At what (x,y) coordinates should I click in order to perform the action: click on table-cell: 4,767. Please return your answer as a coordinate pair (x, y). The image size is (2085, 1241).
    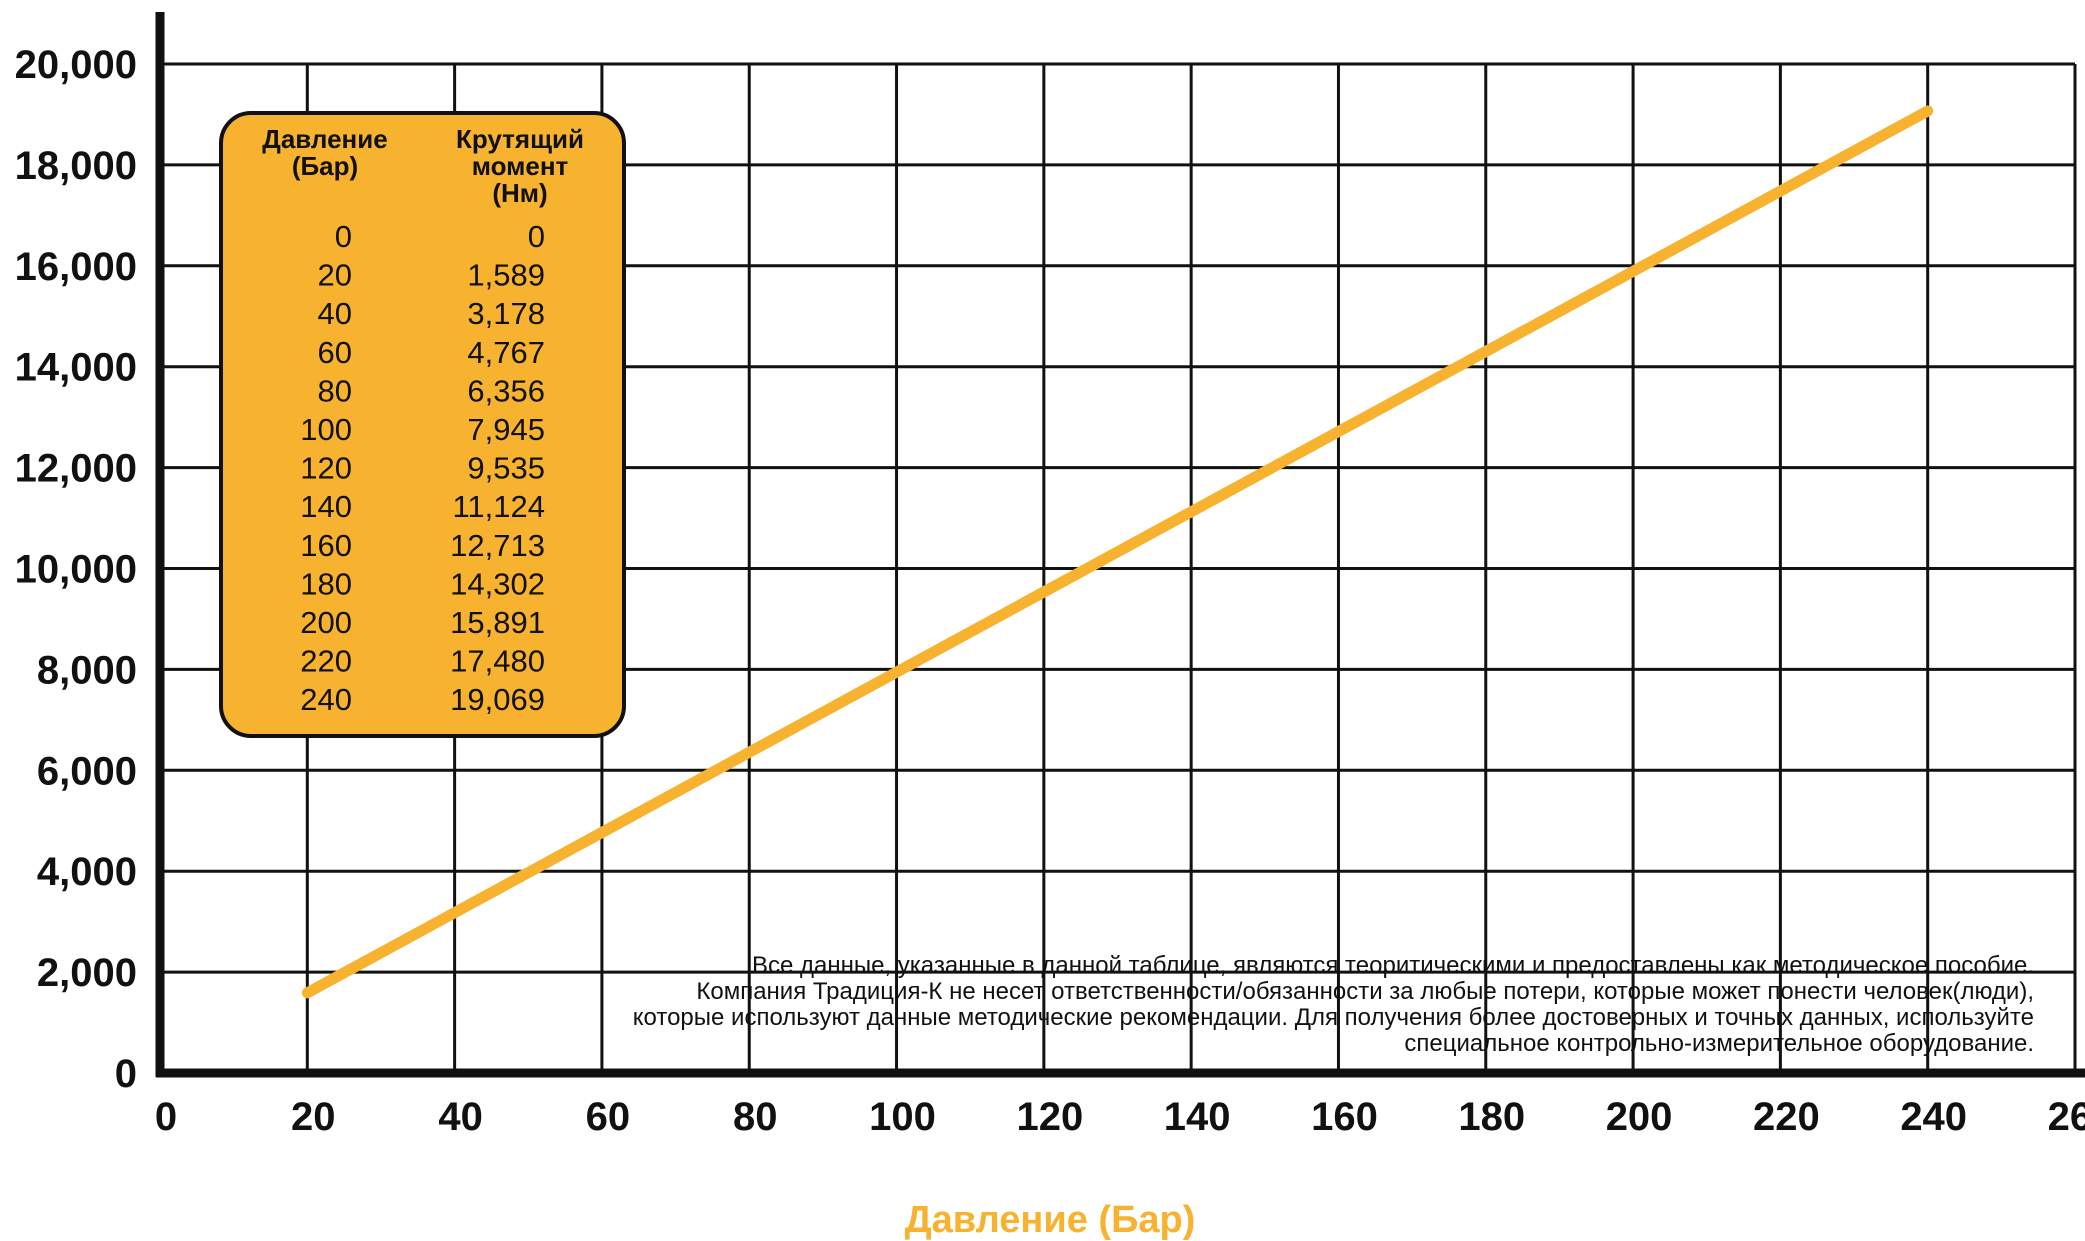
    Looking at the image, I should click on (506, 352).